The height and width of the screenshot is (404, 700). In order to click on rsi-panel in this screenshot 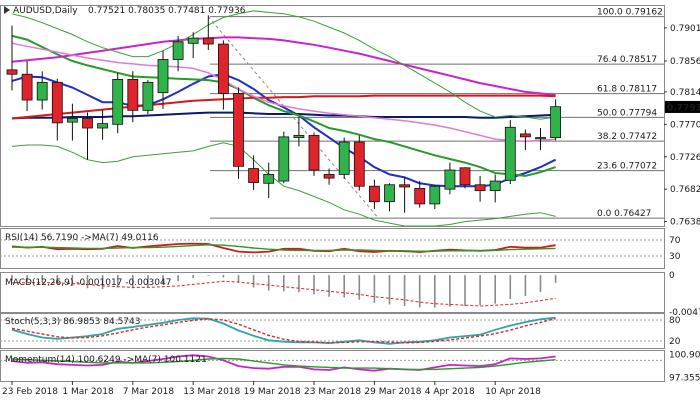, I will do `click(332, 248)`.